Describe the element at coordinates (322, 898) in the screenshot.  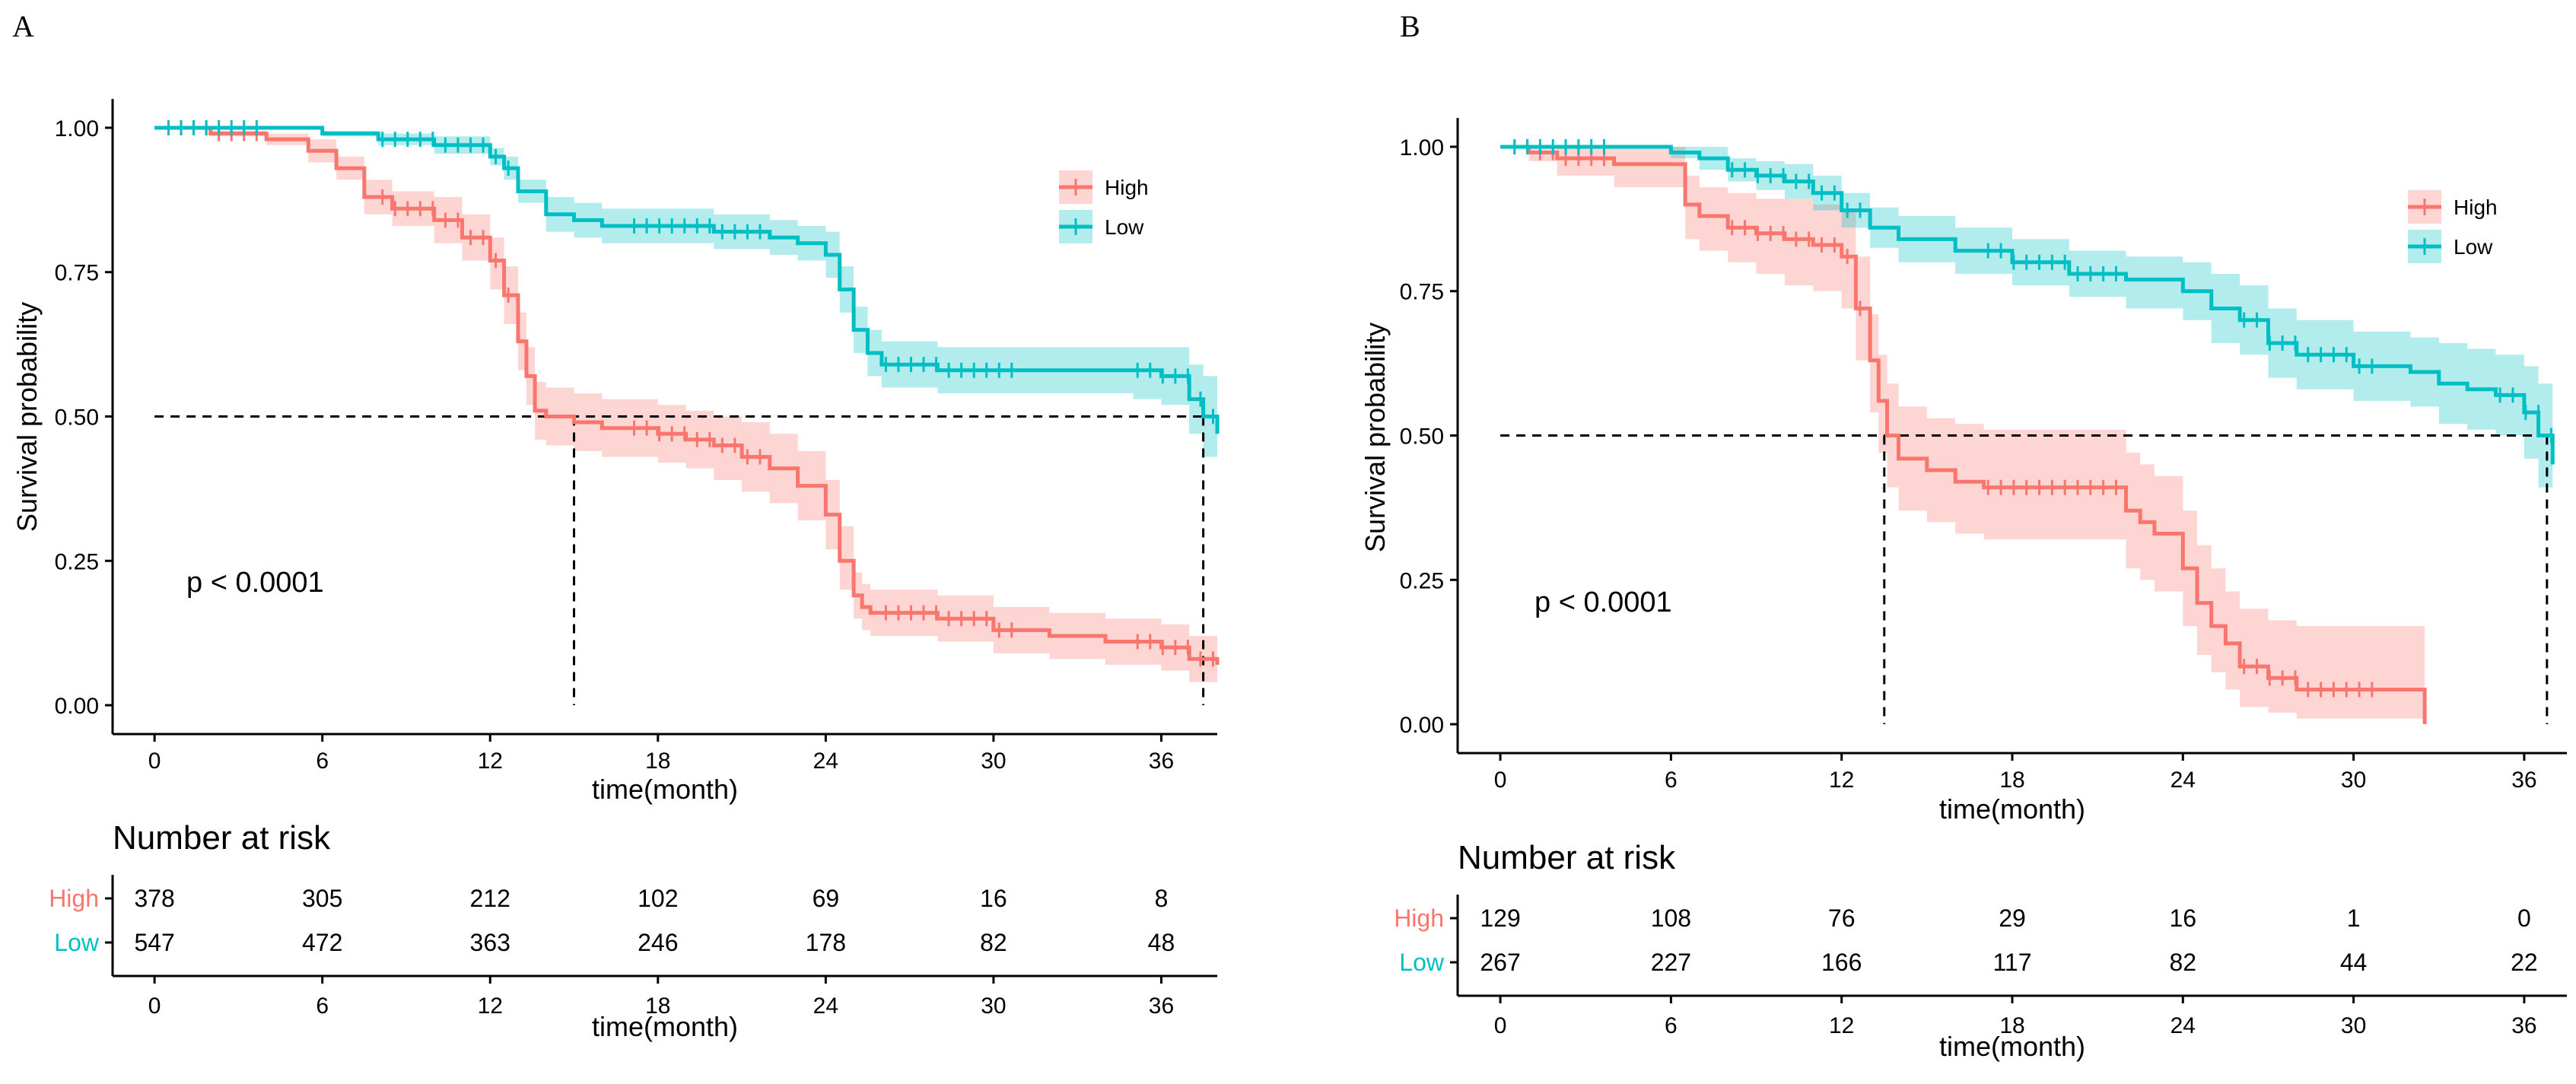
I see `risk-value: 305` at that location.